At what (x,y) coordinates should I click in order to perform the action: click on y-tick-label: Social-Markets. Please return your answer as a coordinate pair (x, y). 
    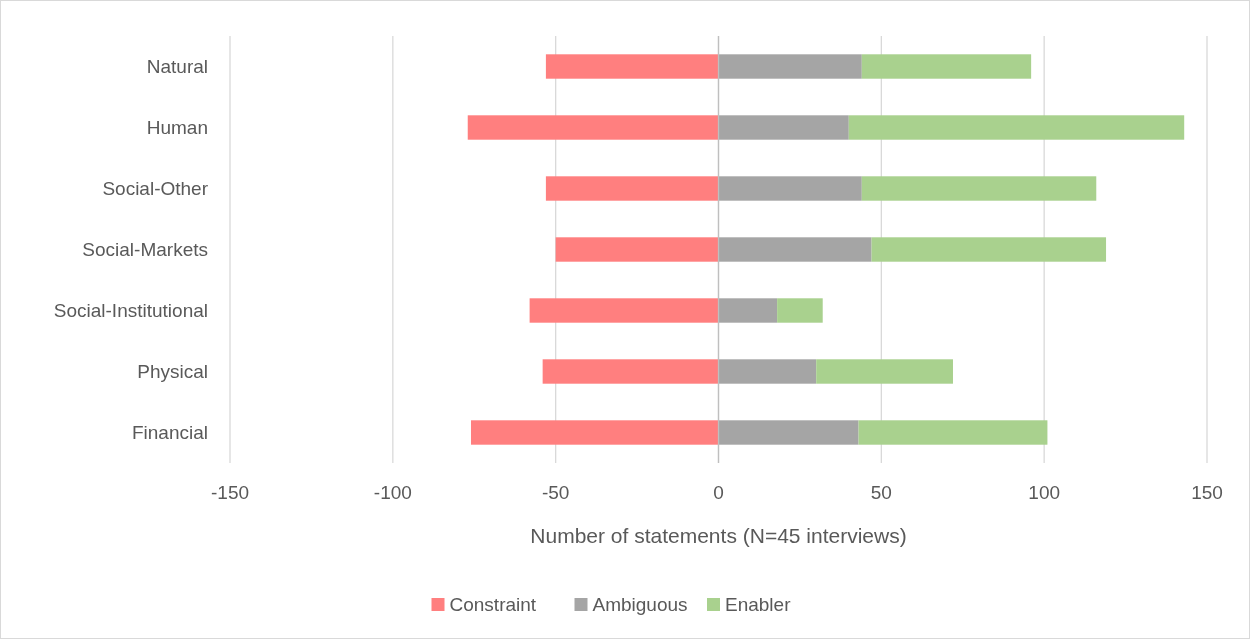
    Looking at the image, I should click on (145, 250).